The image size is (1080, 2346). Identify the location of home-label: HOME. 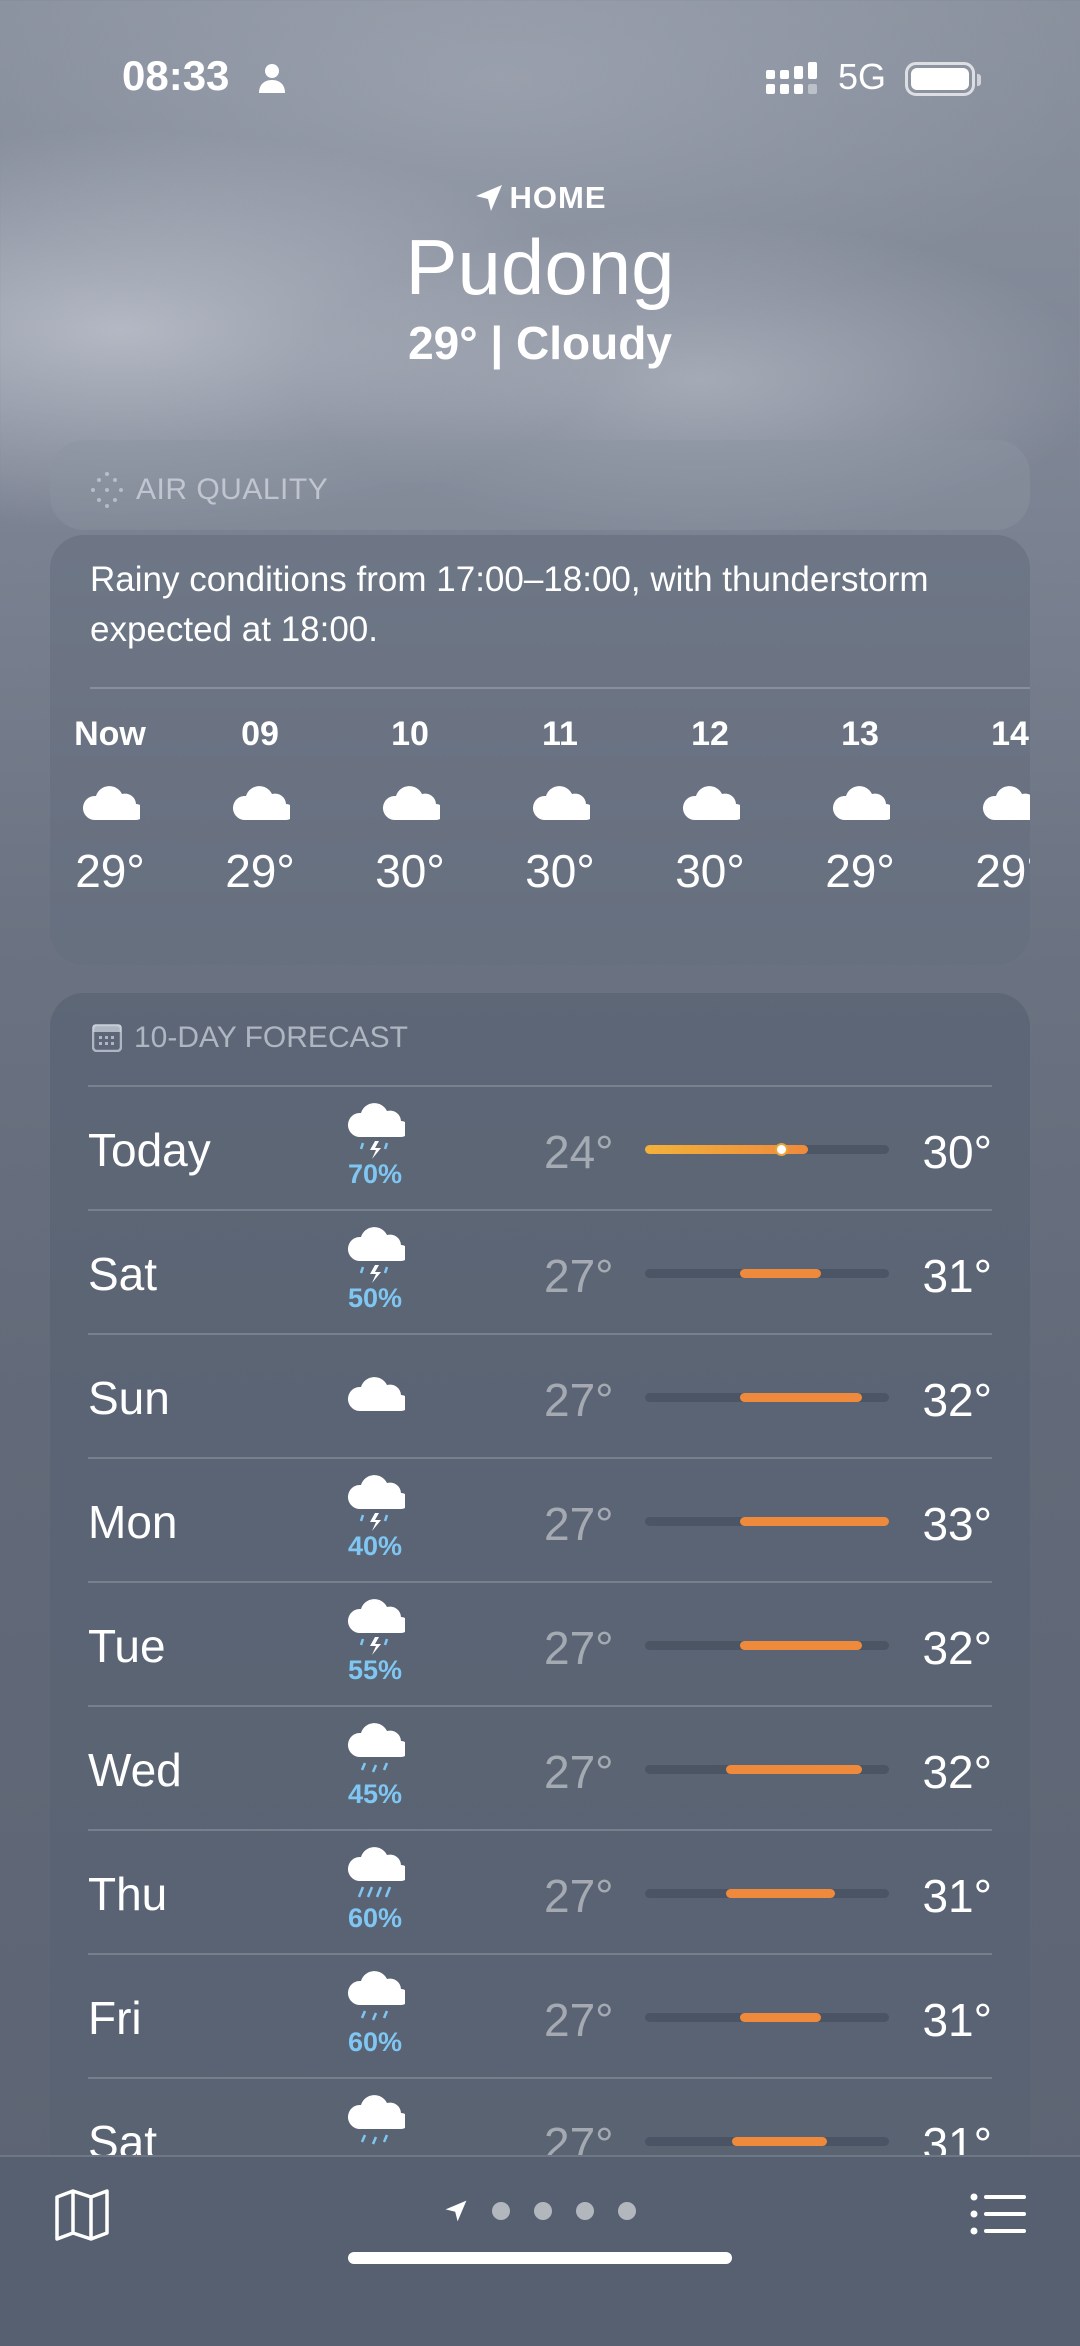
(558, 197).